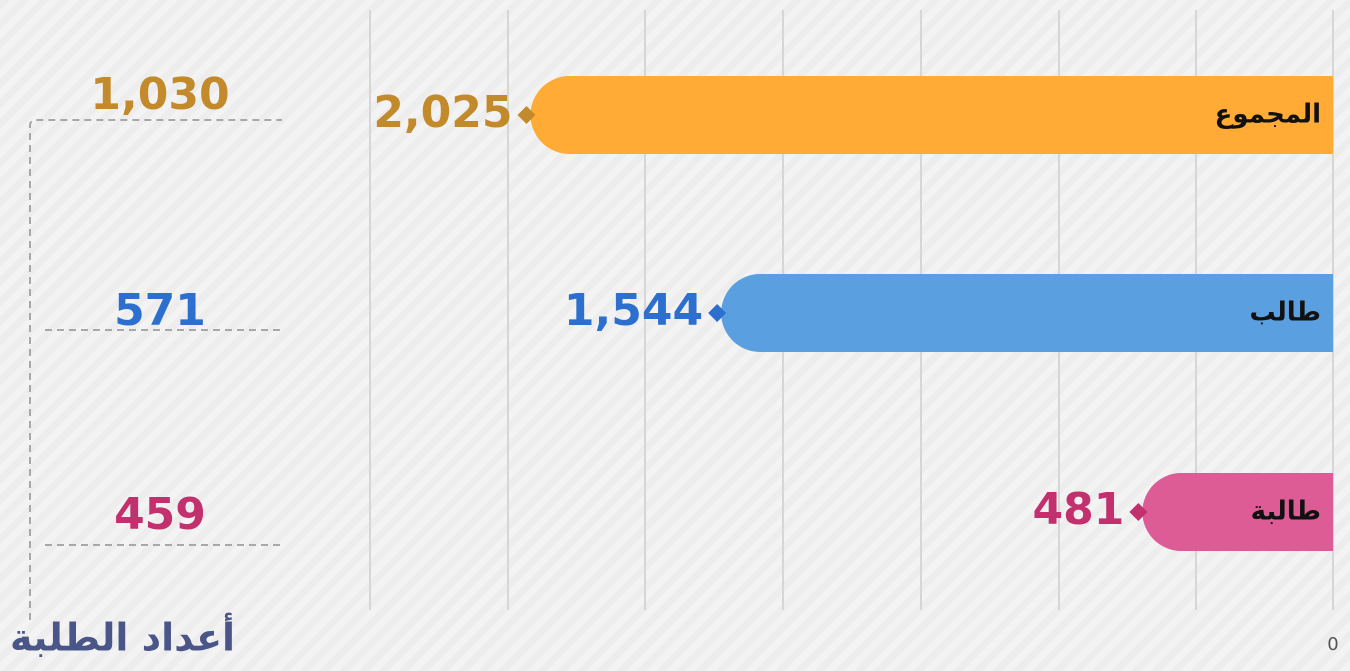 Image resolution: width=1350 pixels, height=671 pixels. What do you see at coordinates (160, 310) in the screenshot?
I see `side-value: 571` at bounding box center [160, 310].